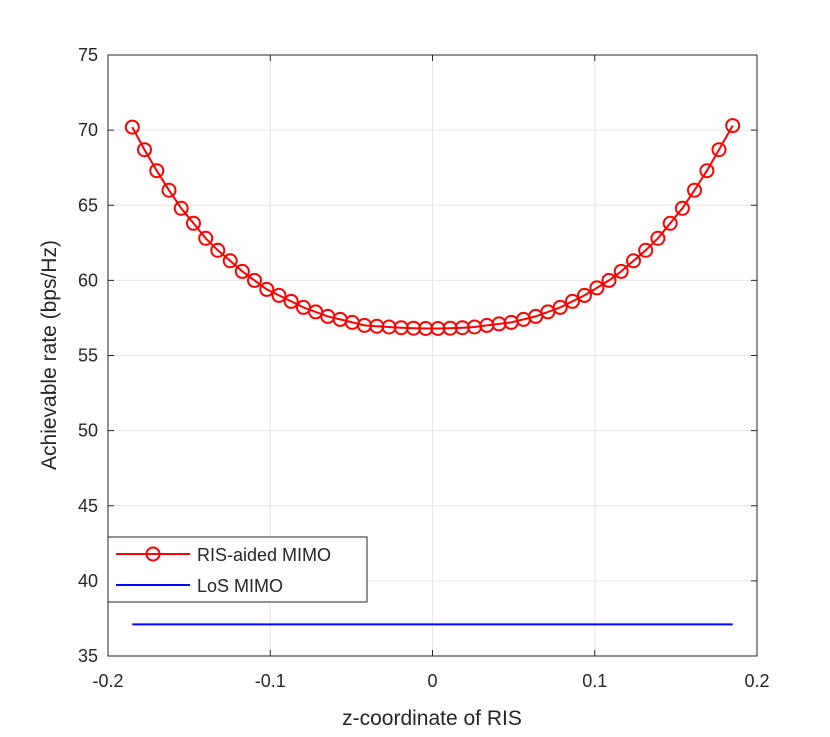  Describe the element at coordinates (88, 205) in the screenshot. I see `y-tick-label: 65` at that location.